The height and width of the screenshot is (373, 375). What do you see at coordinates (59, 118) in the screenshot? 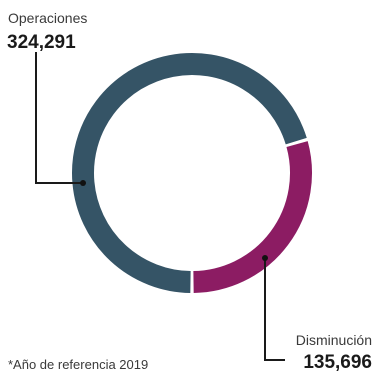
I see `leader-line-operaciones` at bounding box center [59, 118].